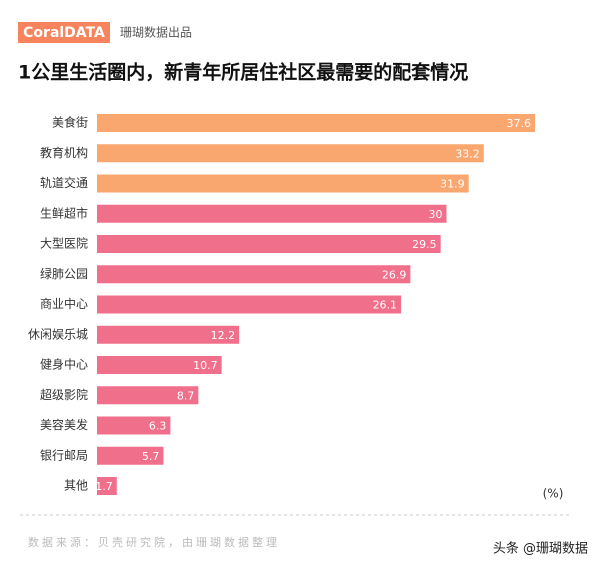 This screenshot has height=576, width=600. What do you see at coordinates (58, 334) in the screenshot?
I see `category-label: 休闲娱乐城` at bounding box center [58, 334].